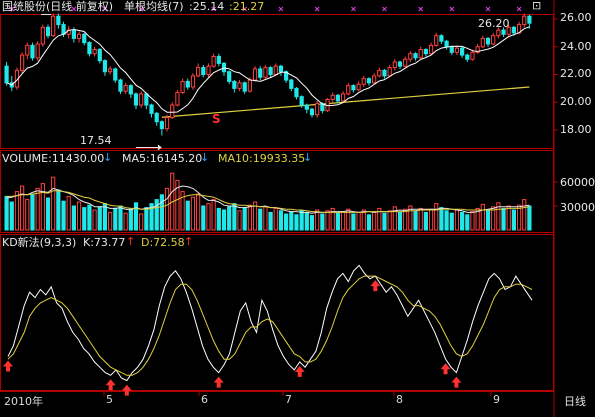 The width and height of the screenshot is (595, 417). What do you see at coordinates (577, 182) in the screenshot?
I see `volume-tick: 60000` at bounding box center [577, 182].